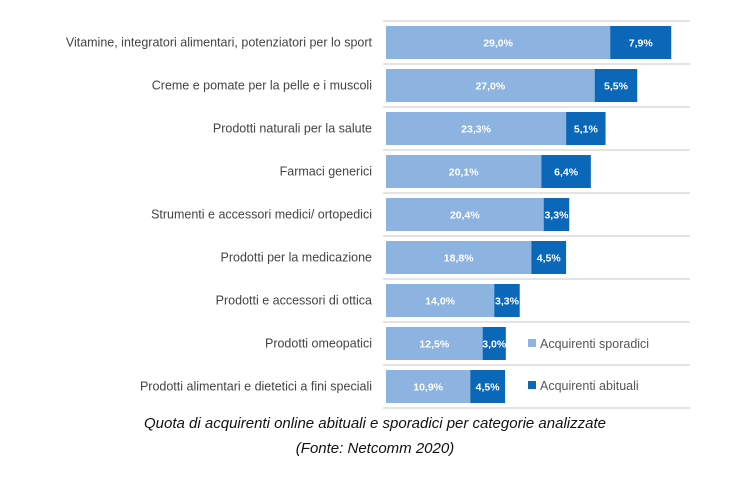 The image size is (750, 500). Describe the element at coordinates (594, 344) in the screenshot. I see `legend-label: Acquirenti sporadici` at that location.